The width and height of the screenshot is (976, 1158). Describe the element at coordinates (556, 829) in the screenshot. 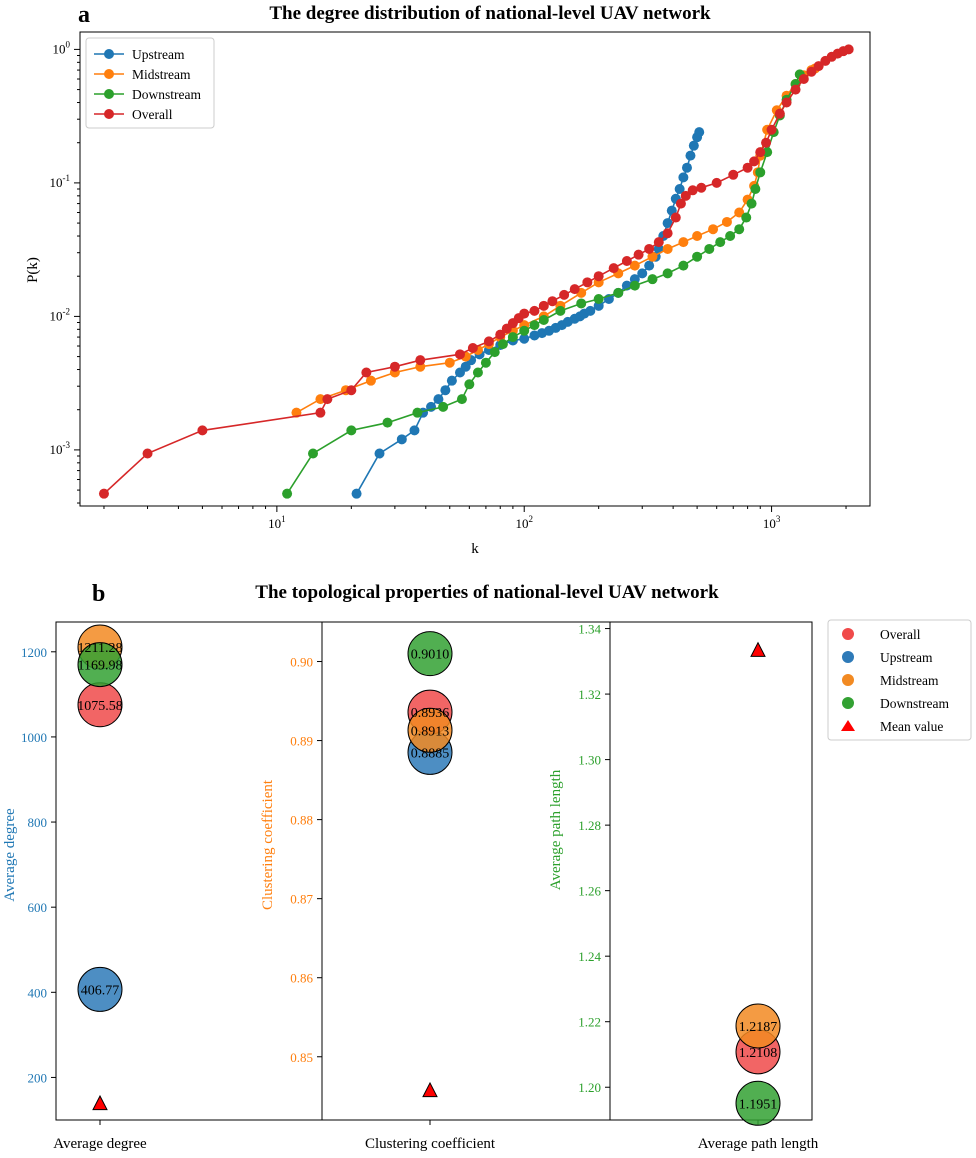

I see `chart-b-ylabel-2: Average path length` at that location.